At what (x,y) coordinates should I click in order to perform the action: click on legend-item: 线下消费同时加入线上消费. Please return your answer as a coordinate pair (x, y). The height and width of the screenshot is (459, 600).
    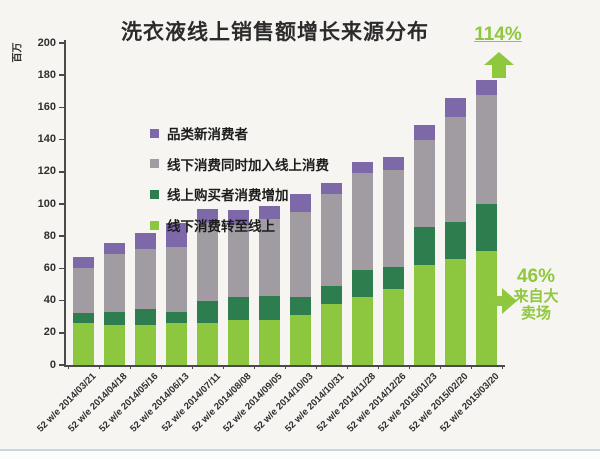
    Looking at the image, I should click on (239, 164).